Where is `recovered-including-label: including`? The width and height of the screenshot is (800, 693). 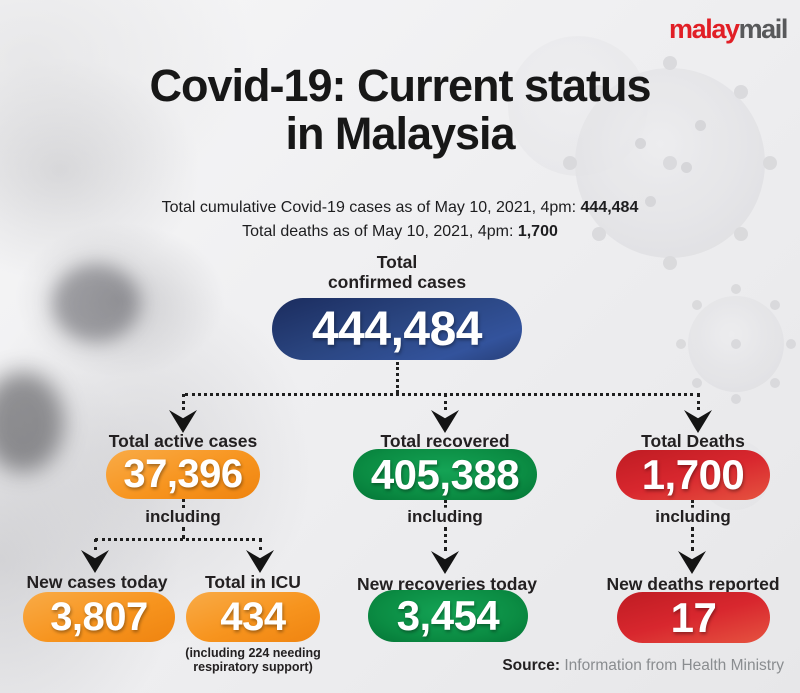
recovered-including-label: including is located at coordinates (445, 516).